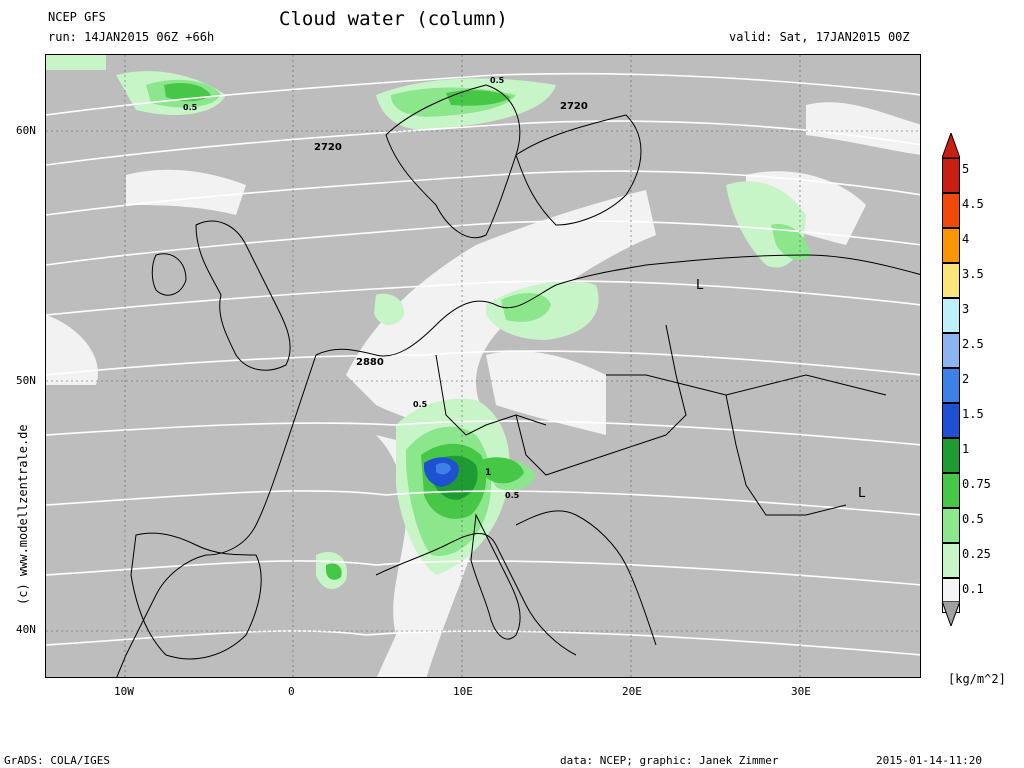 The height and width of the screenshot is (768, 1024). What do you see at coordinates (973, 589) in the screenshot?
I see `legend-level-label: 0.1` at bounding box center [973, 589].